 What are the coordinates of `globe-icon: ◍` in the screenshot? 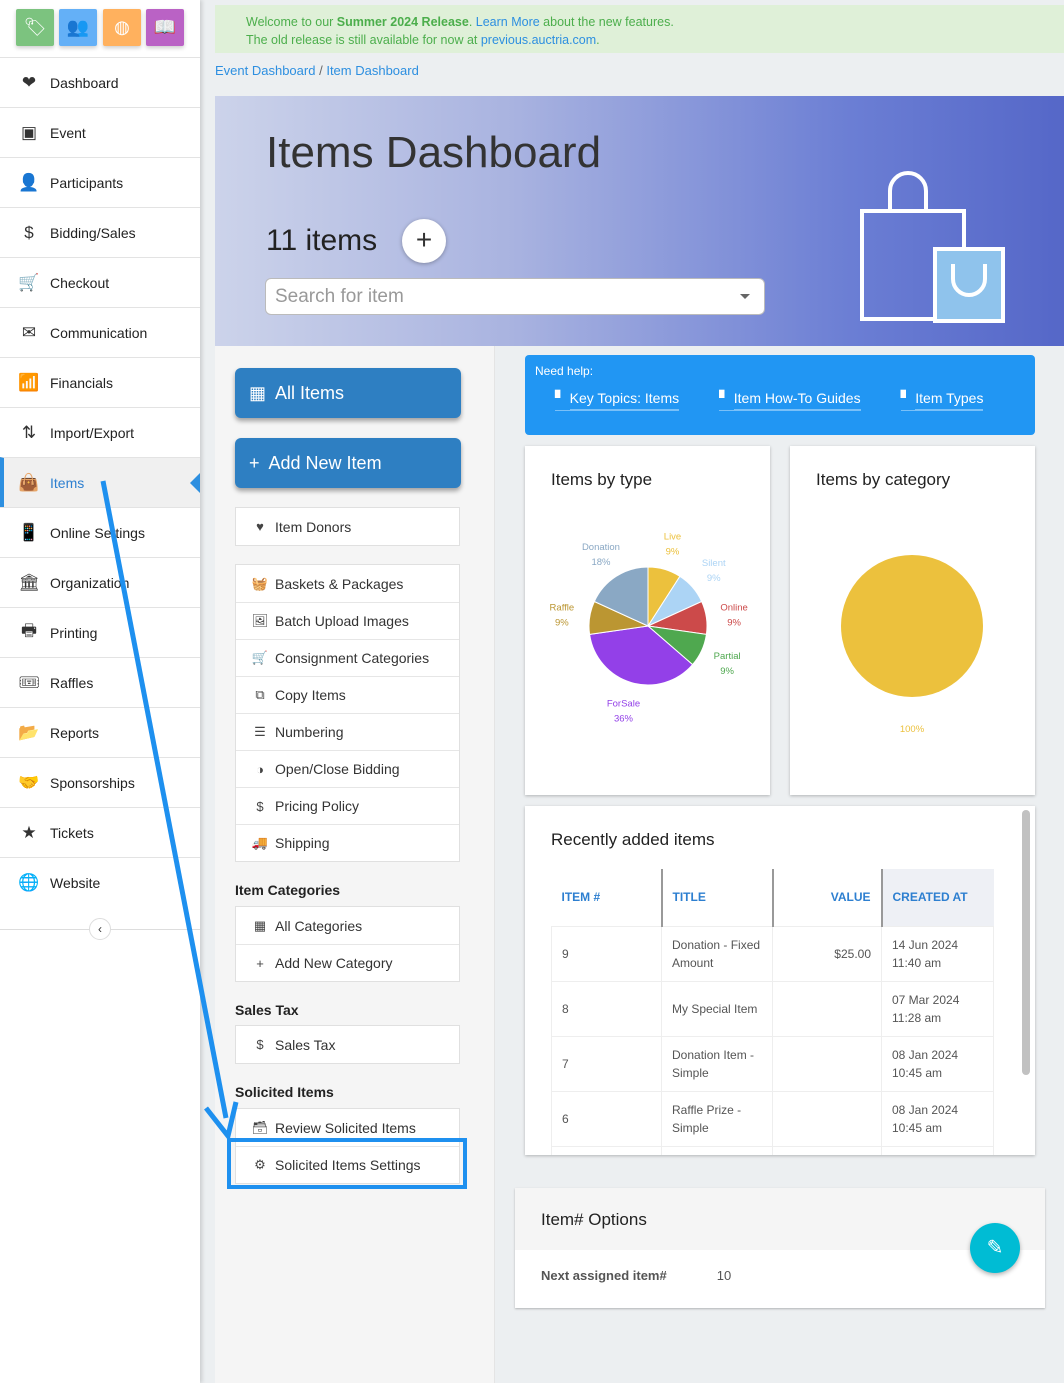 It's located at (122, 27).